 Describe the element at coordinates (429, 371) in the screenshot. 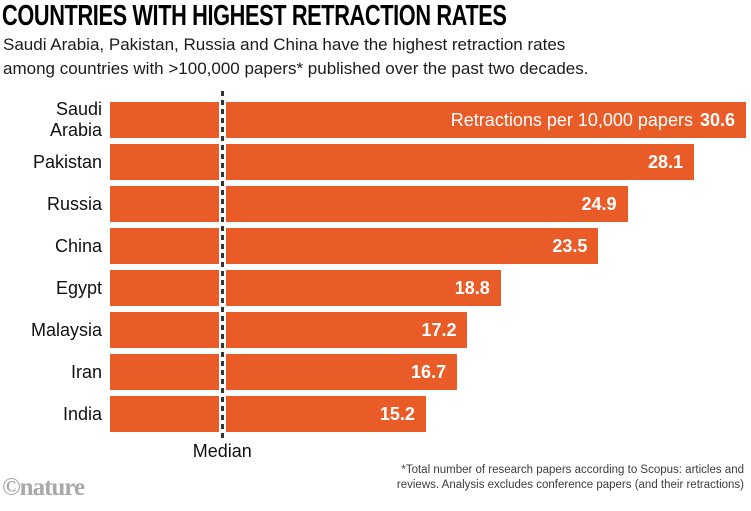

I see `bar-value-label: 16.7` at that location.